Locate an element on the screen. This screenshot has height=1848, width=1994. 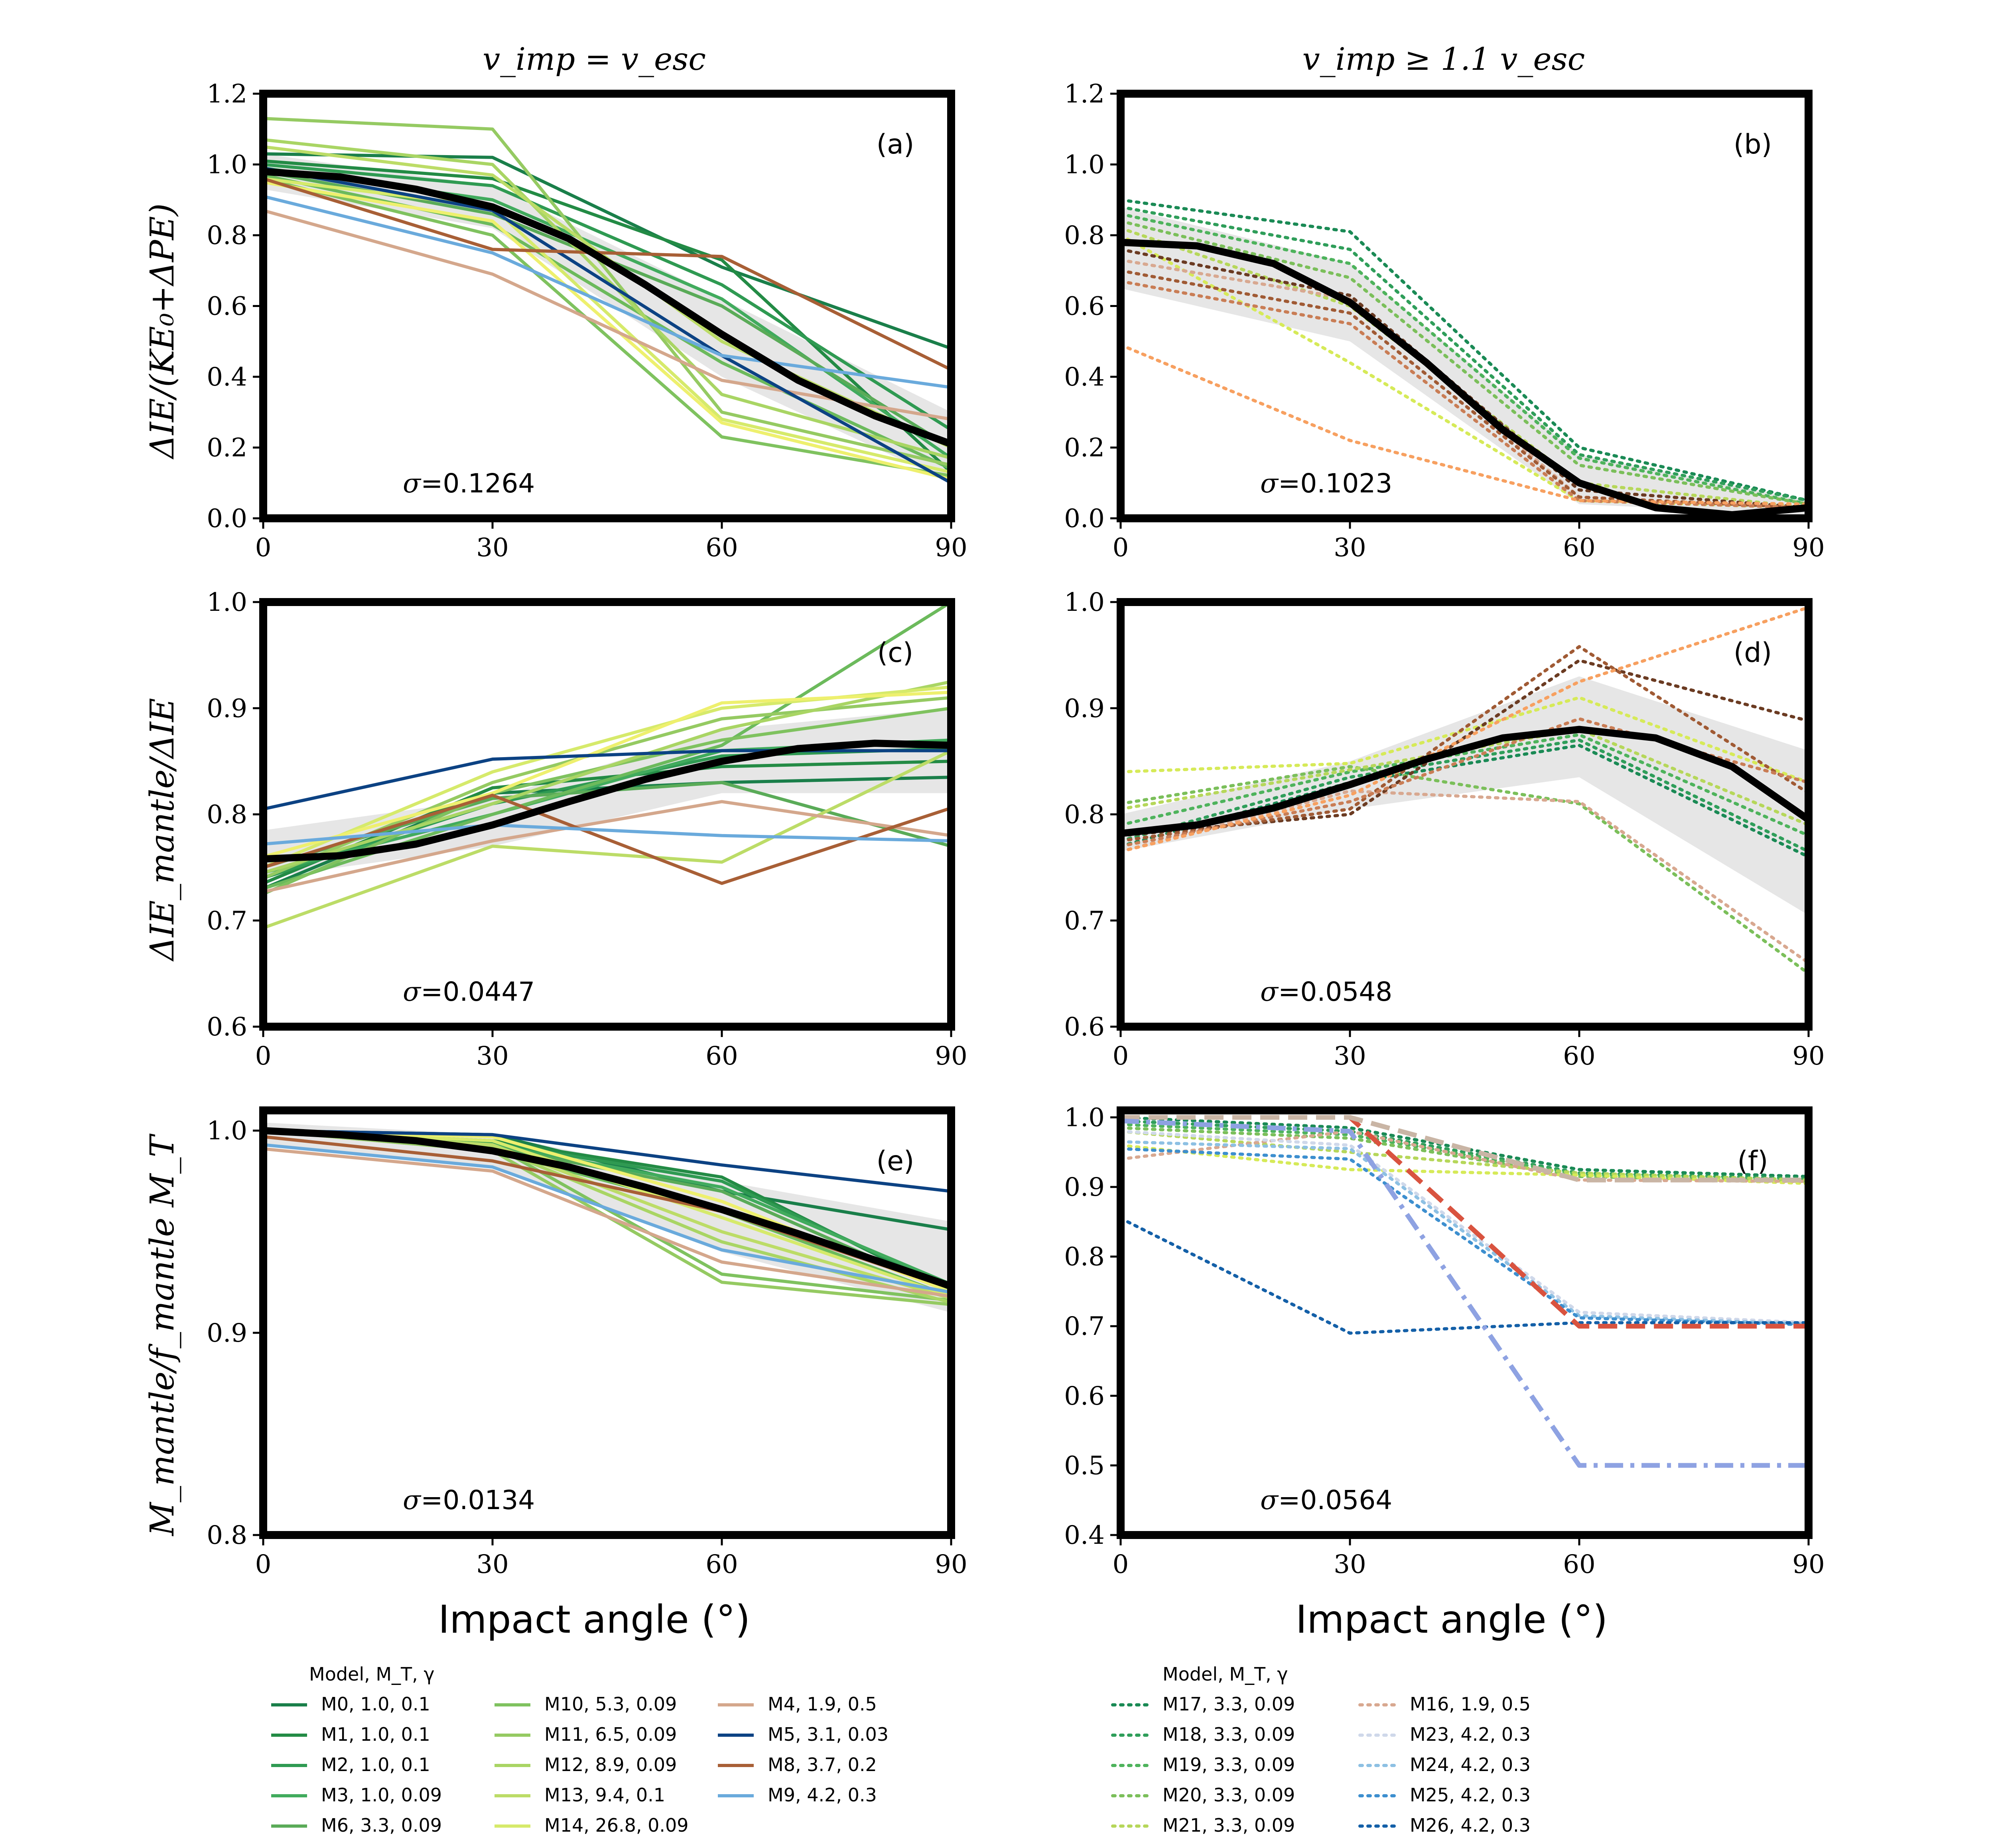
legend-item-M0: M0, 1.0, 0.1 is located at coordinates (350, 1704).